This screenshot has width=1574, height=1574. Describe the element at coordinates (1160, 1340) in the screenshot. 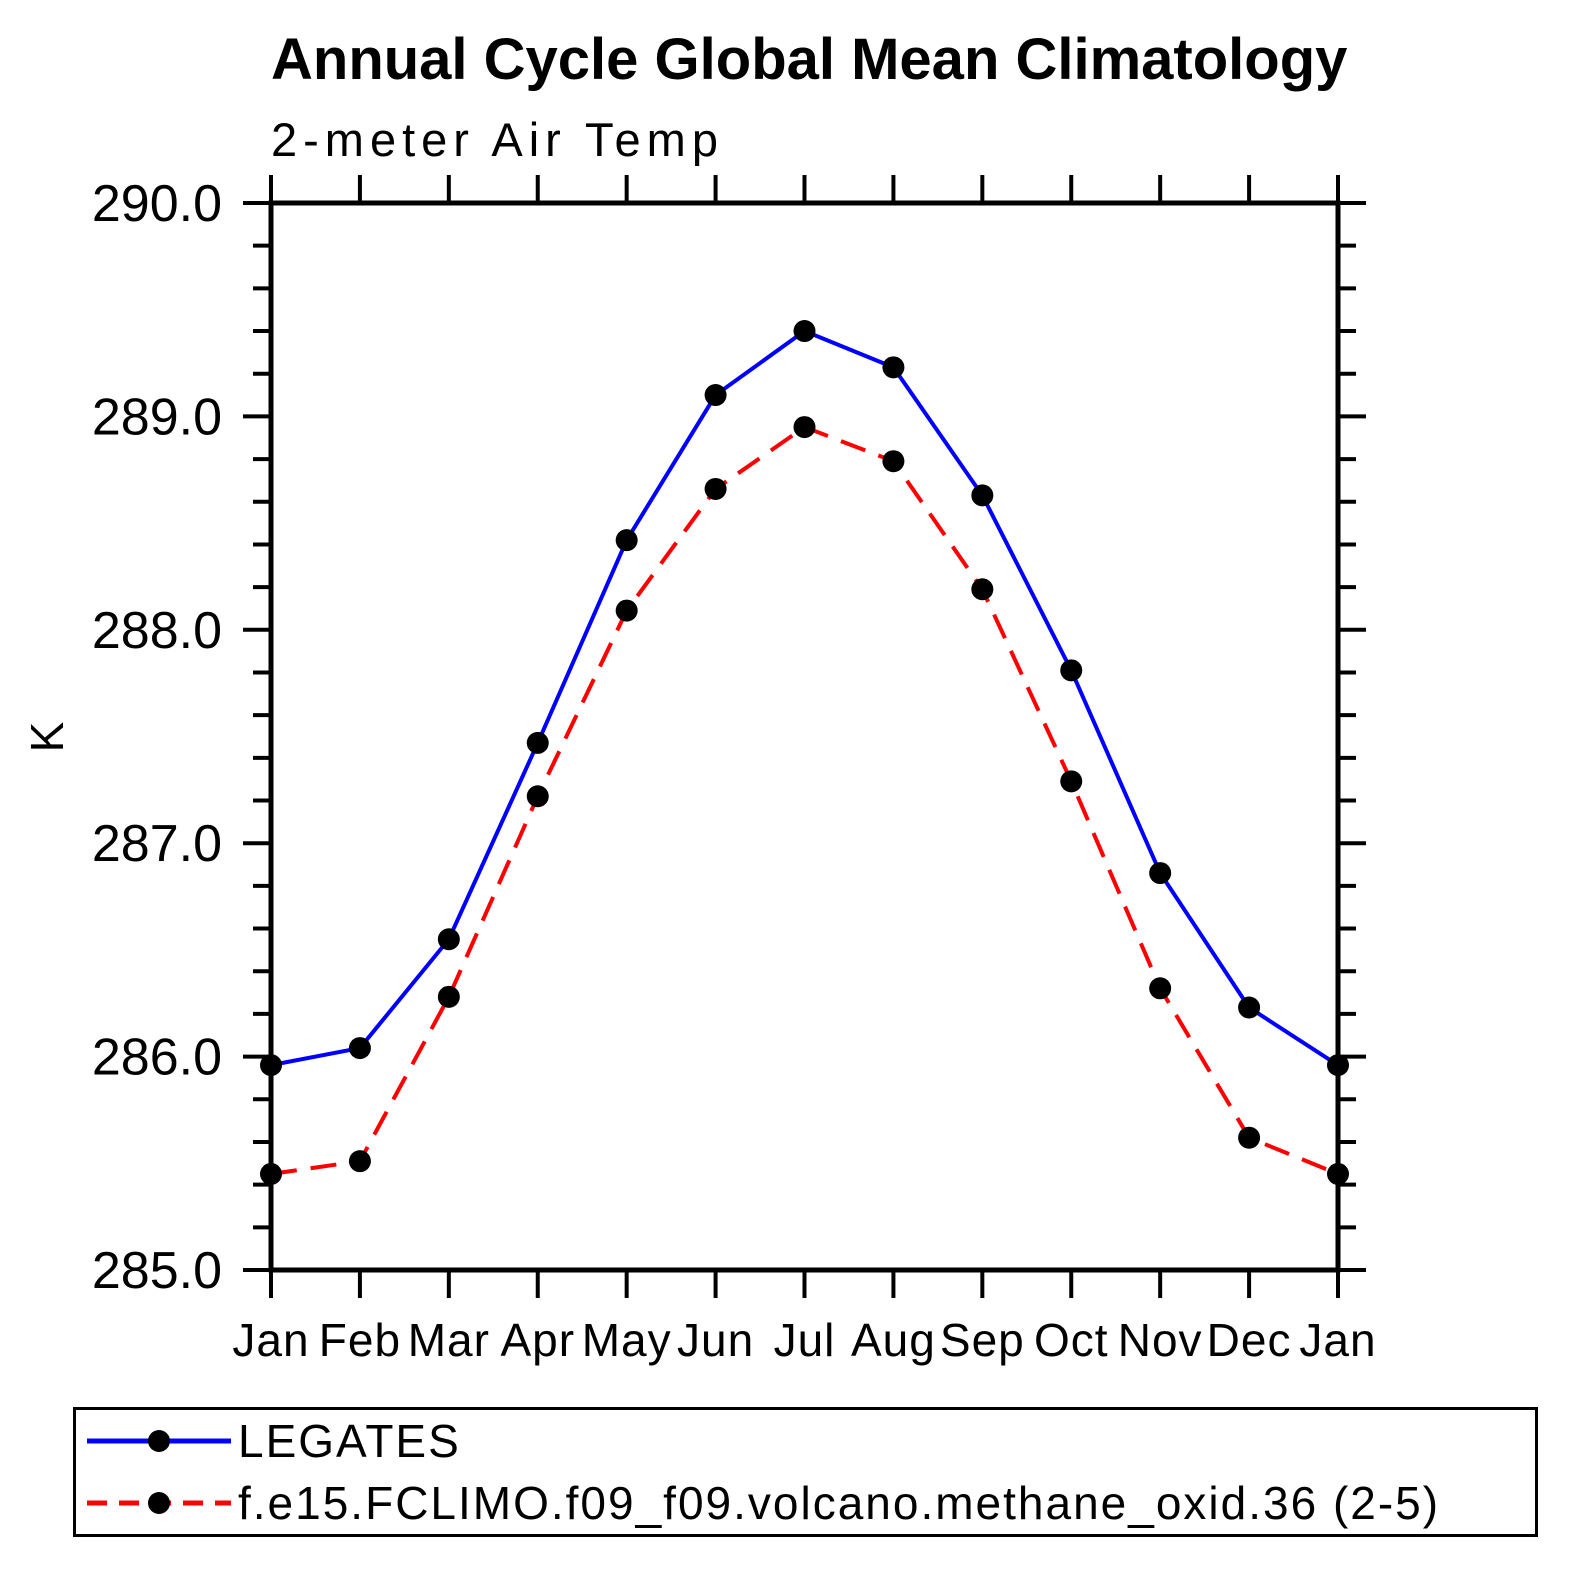

I see `x-tick-label: Nov` at that location.